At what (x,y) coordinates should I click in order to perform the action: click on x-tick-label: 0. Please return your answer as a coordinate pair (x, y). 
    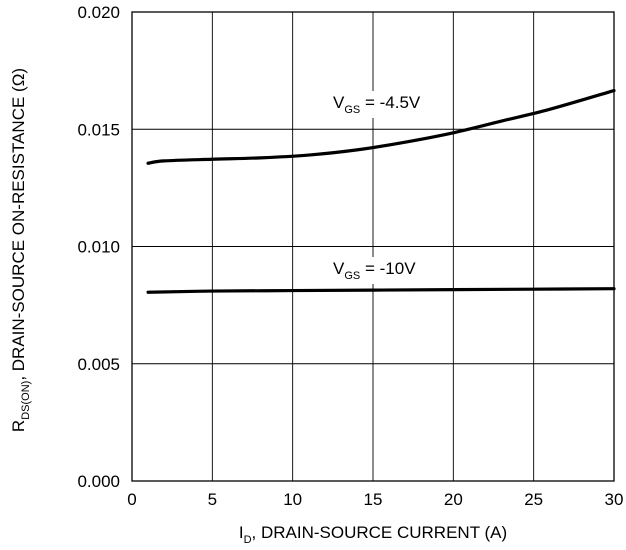
    Looking at the image, I should click on (131, 499).